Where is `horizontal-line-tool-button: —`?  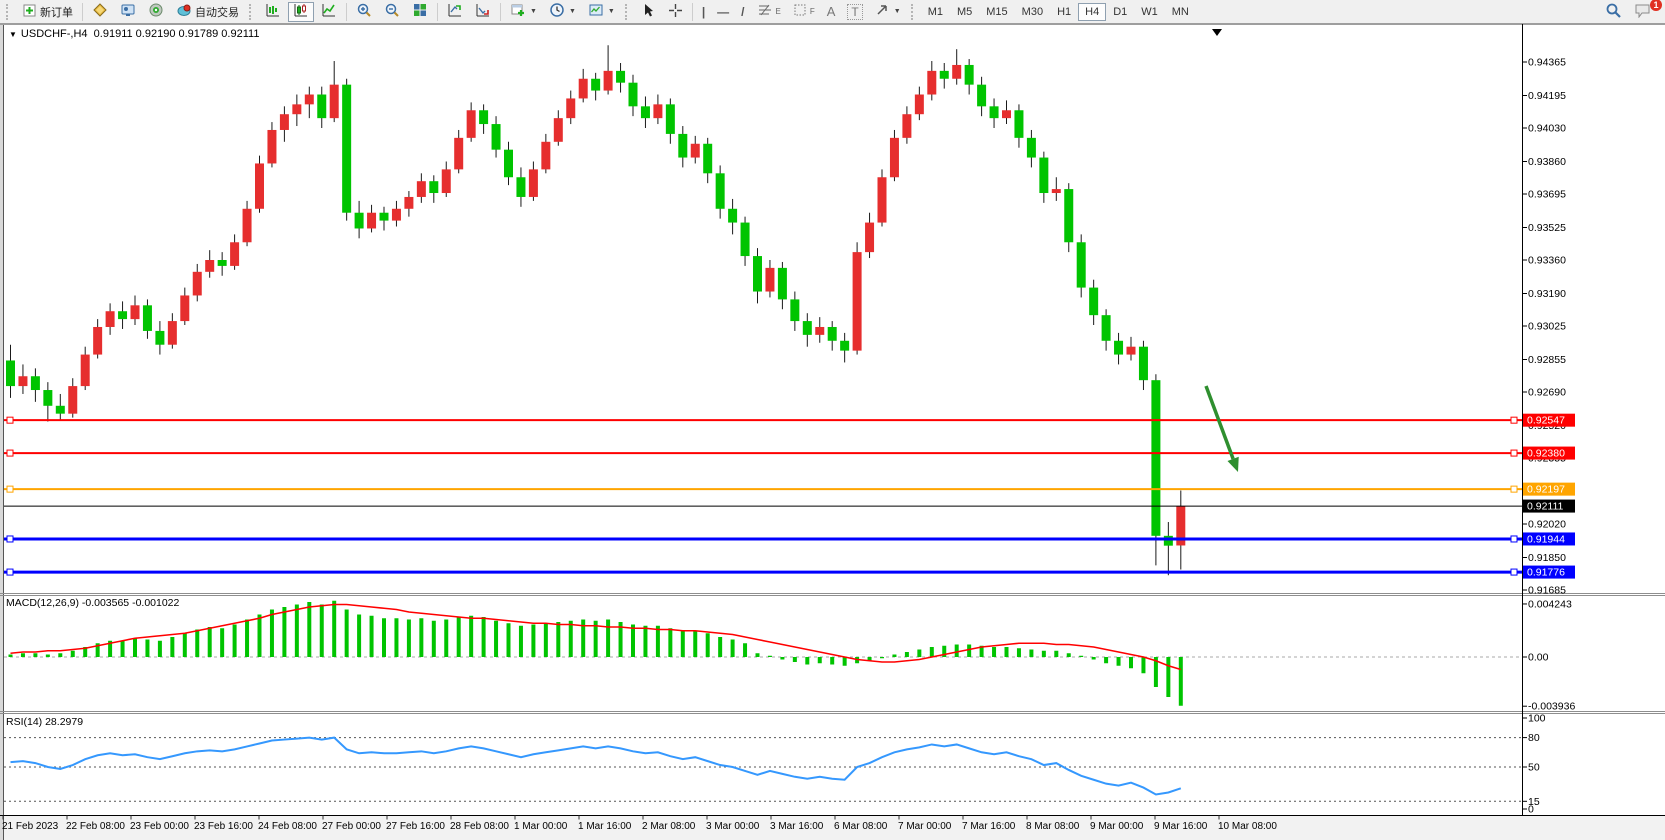 horizontal-line-tool-button: — is located at coordinates (723, 12).